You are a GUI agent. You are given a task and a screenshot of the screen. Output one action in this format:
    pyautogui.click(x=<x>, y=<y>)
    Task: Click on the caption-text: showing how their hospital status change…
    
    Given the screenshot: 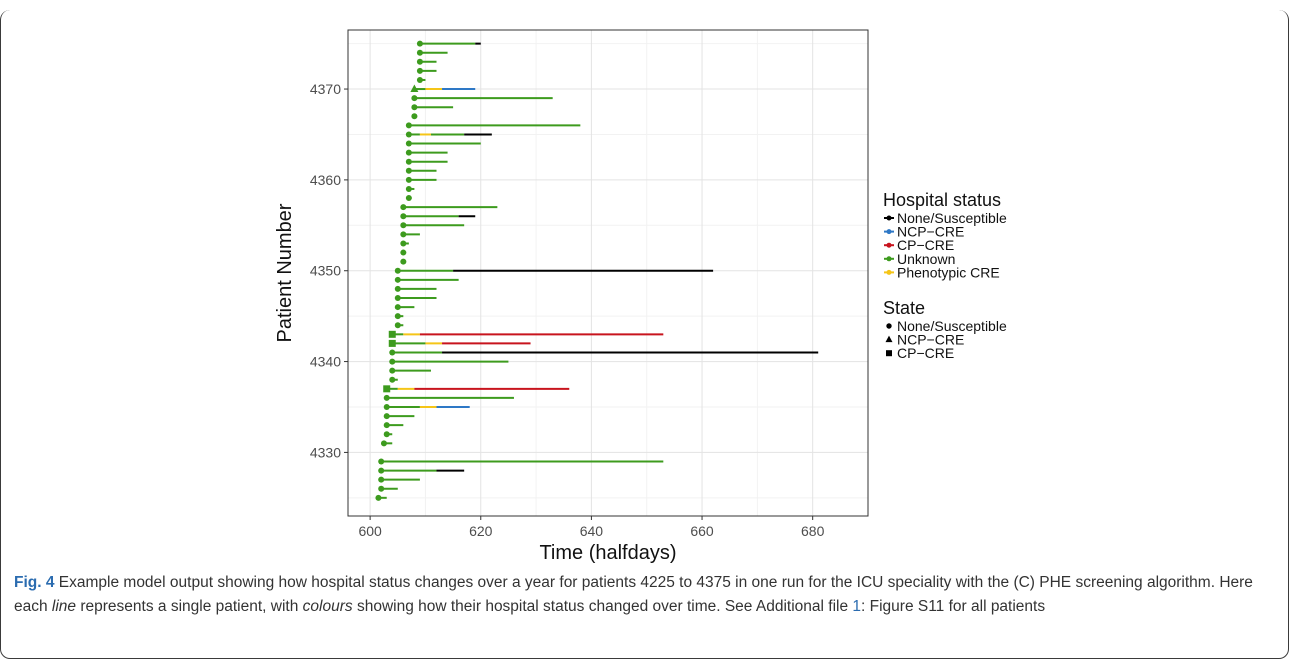 What is the action you would take?
    pyautogui.click(x=602, y=606)
    